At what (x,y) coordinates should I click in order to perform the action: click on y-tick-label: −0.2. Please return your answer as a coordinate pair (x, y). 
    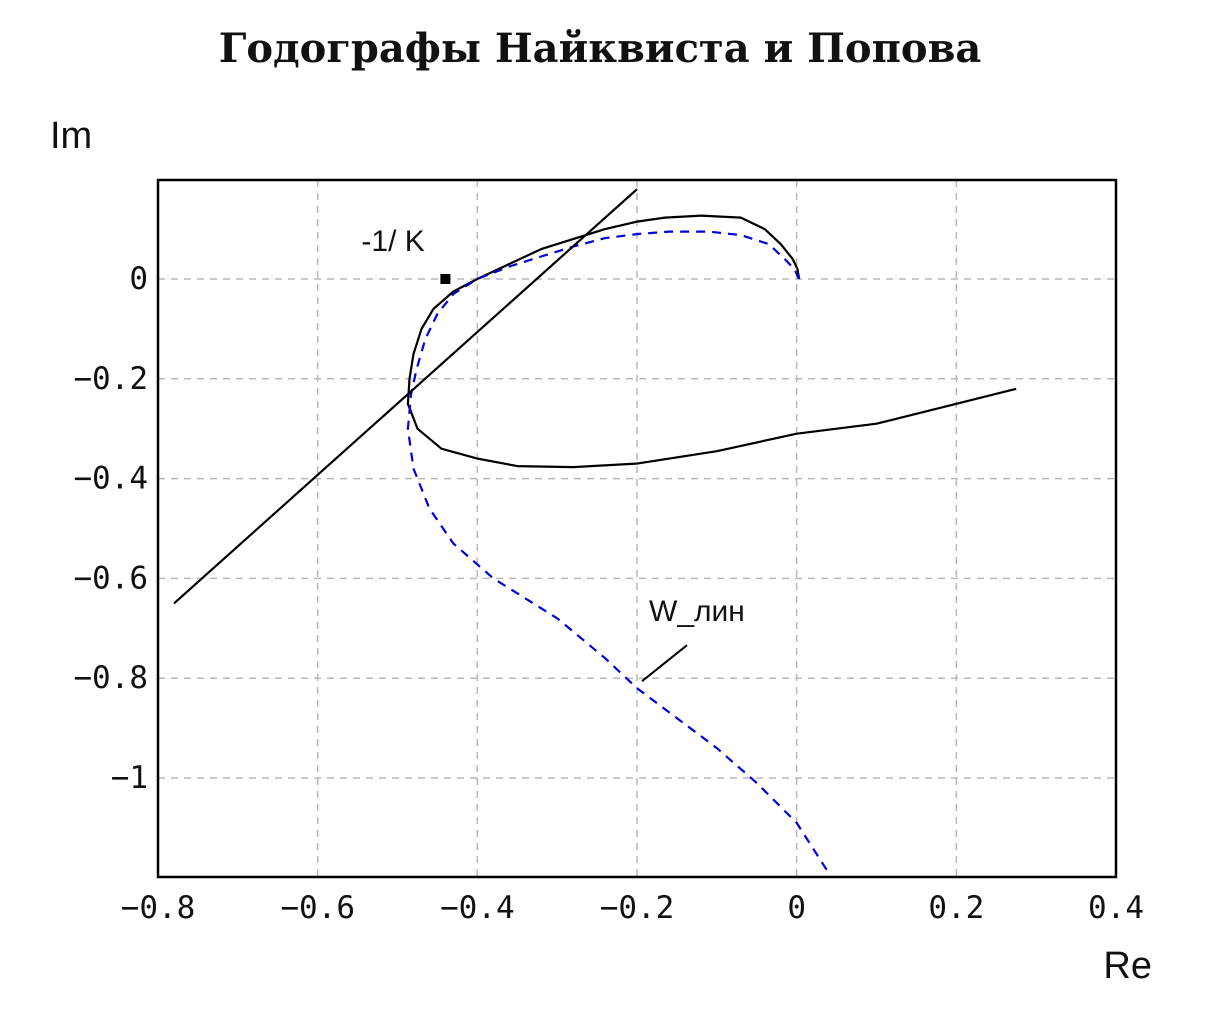
    Looking at the image, I should click on (110, 379).